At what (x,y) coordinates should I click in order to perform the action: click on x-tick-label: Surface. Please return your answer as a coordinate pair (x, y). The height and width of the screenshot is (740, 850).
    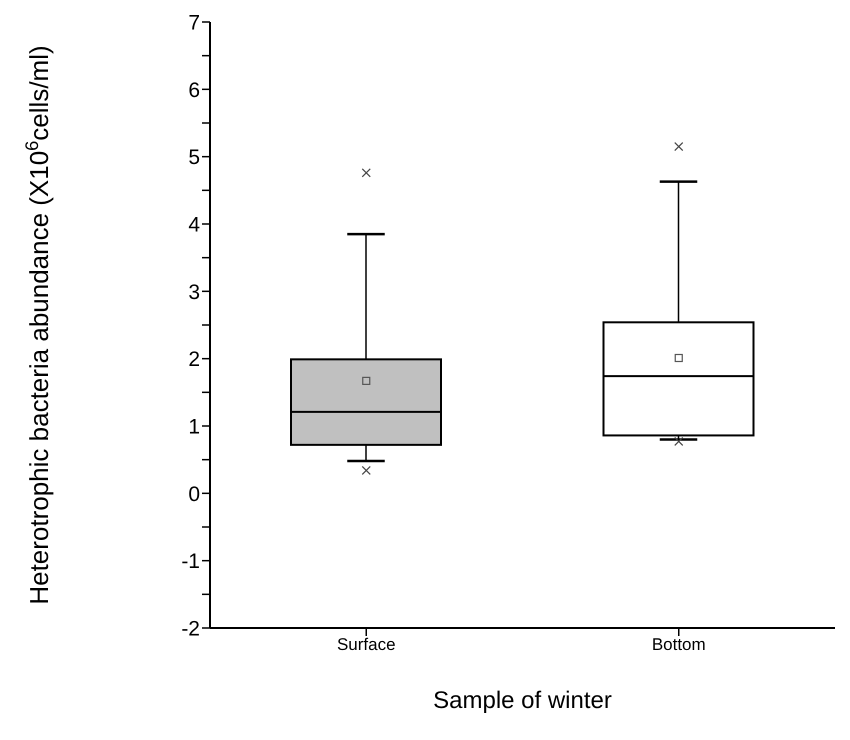
    Looking at the image, I should click on (366, 644).